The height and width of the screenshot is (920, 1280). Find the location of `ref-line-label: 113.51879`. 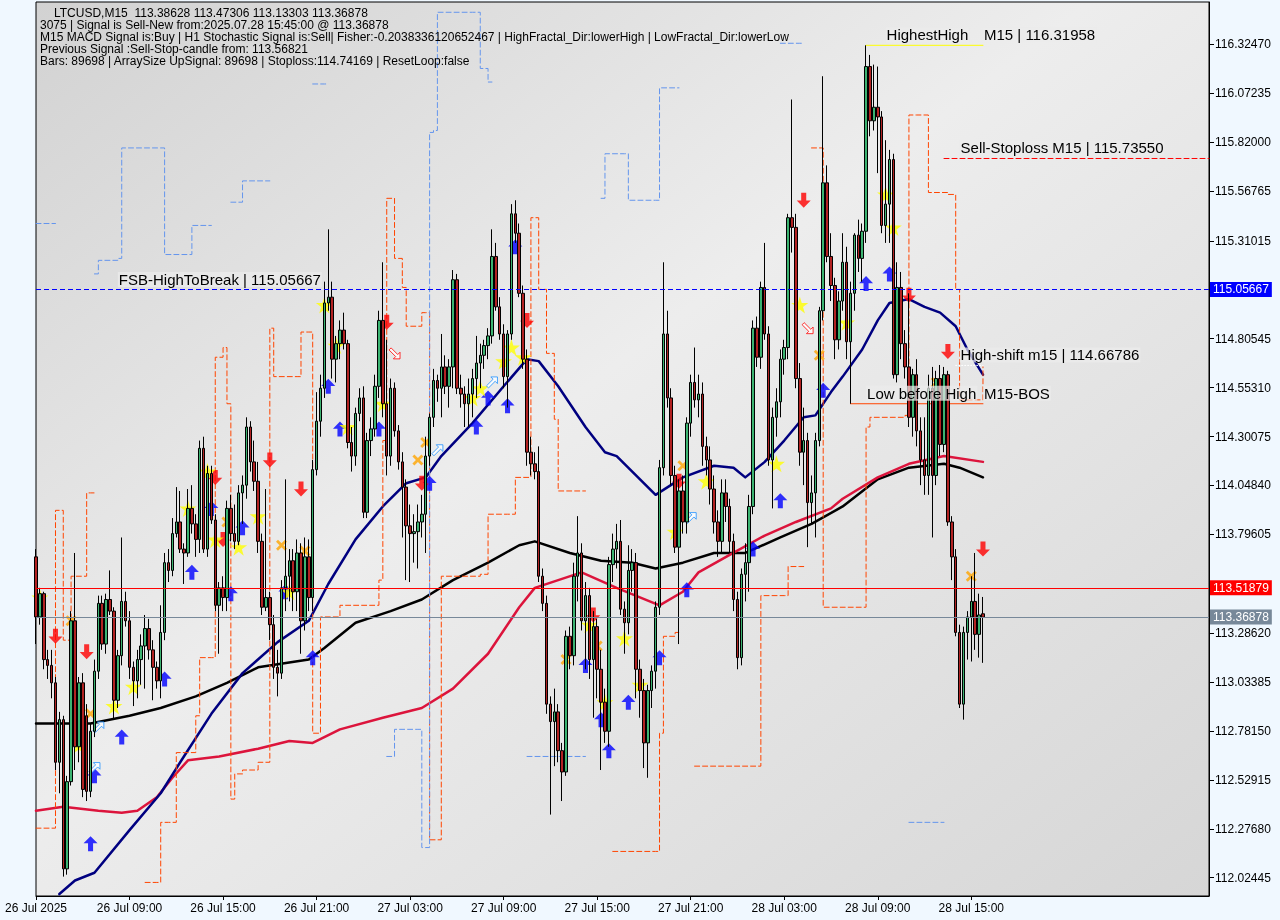

ref-line-label: 113.51879 is located at coordinates (1241, 587).